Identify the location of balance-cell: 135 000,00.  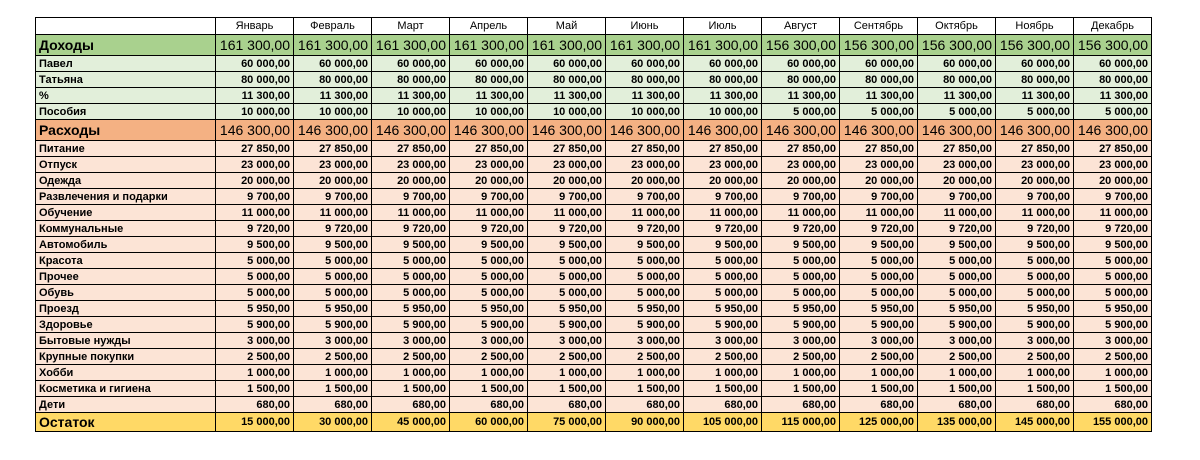
(956, 422).